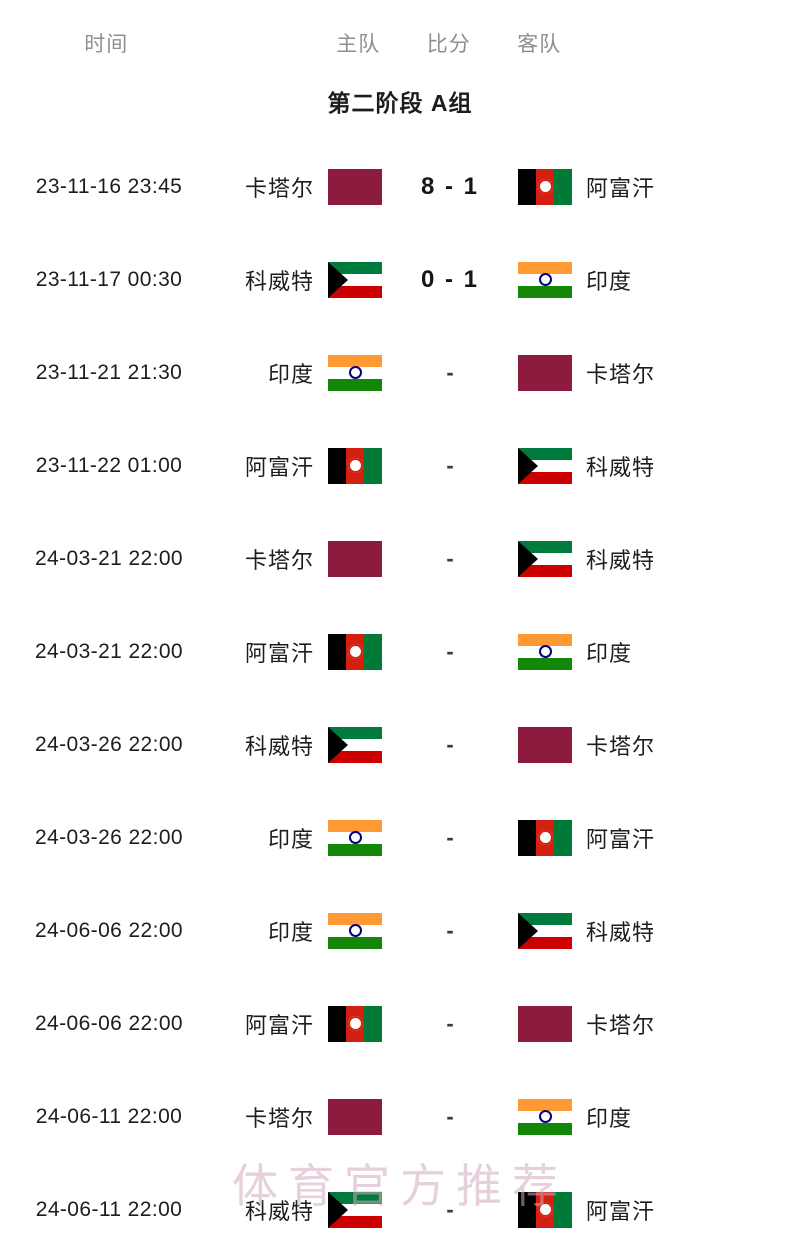  I want to click on match-time: 23-11-17 00:30, so click(109, 279).